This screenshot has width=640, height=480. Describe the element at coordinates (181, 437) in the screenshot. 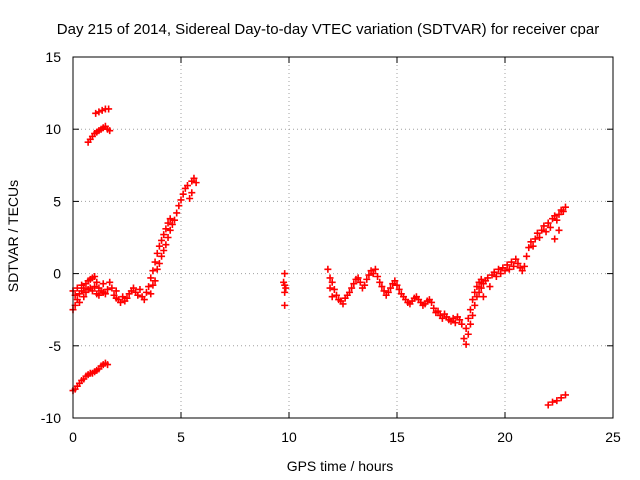

I see `x-tick-label: 5` at that location.